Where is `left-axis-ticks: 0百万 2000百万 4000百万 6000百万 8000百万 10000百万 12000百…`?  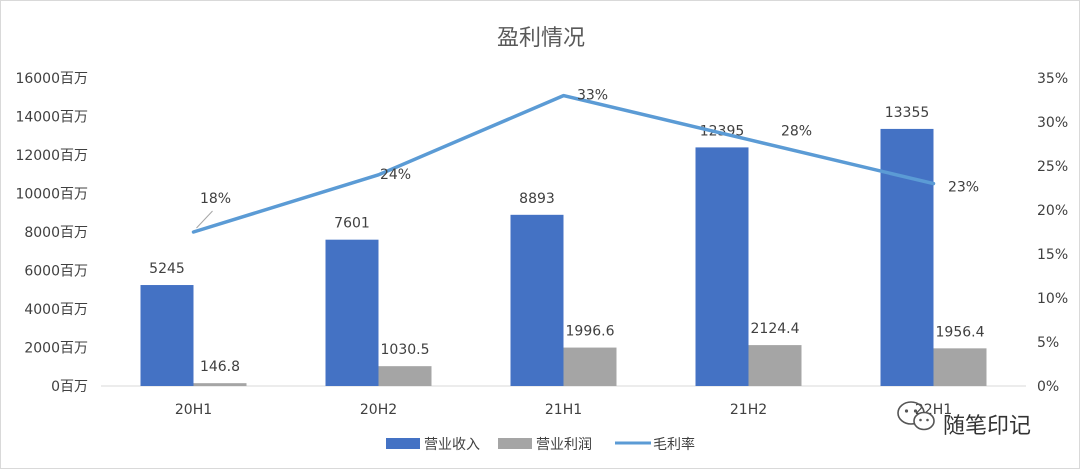 left-axis-ticks: 0百万 2000百万 4000百万 6000百万 8000百万 10000百万 12000百… is located at coordinates (51, 233).